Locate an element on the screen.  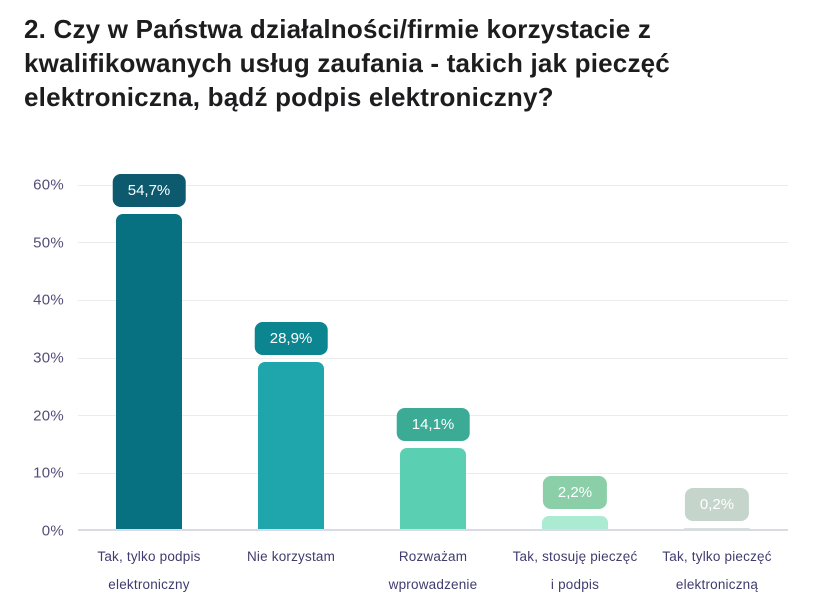
y-tick-label: 50% is located at coordinates (48, 243).